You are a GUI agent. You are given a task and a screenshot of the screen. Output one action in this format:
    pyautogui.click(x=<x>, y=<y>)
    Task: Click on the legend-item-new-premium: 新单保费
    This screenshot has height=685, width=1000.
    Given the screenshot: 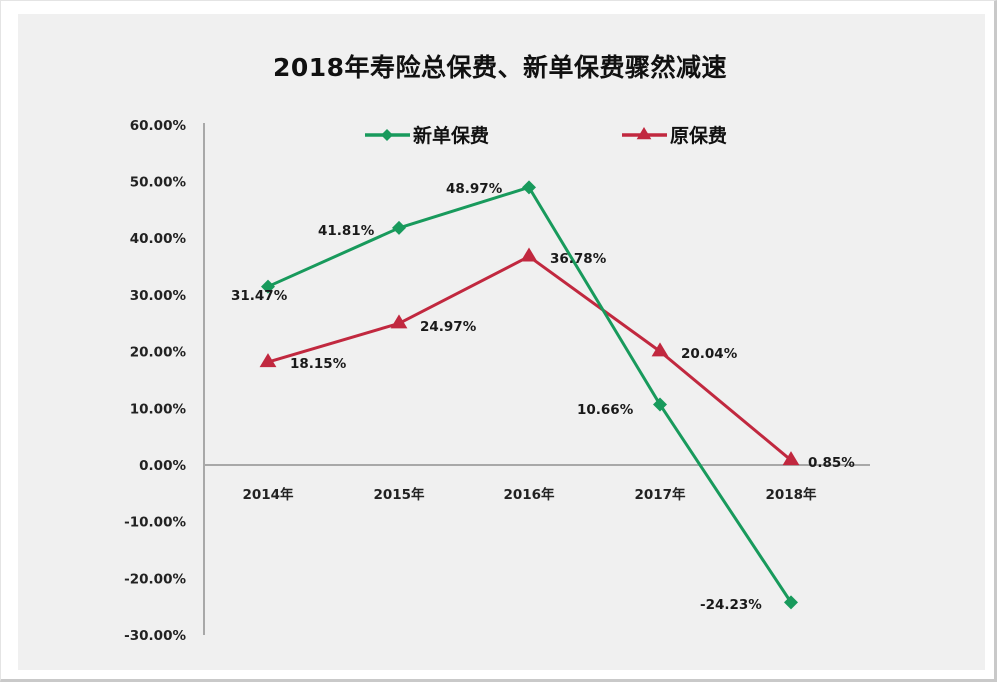 What is the action you would take?
    pyautogui.click(x=427, y=135)
    